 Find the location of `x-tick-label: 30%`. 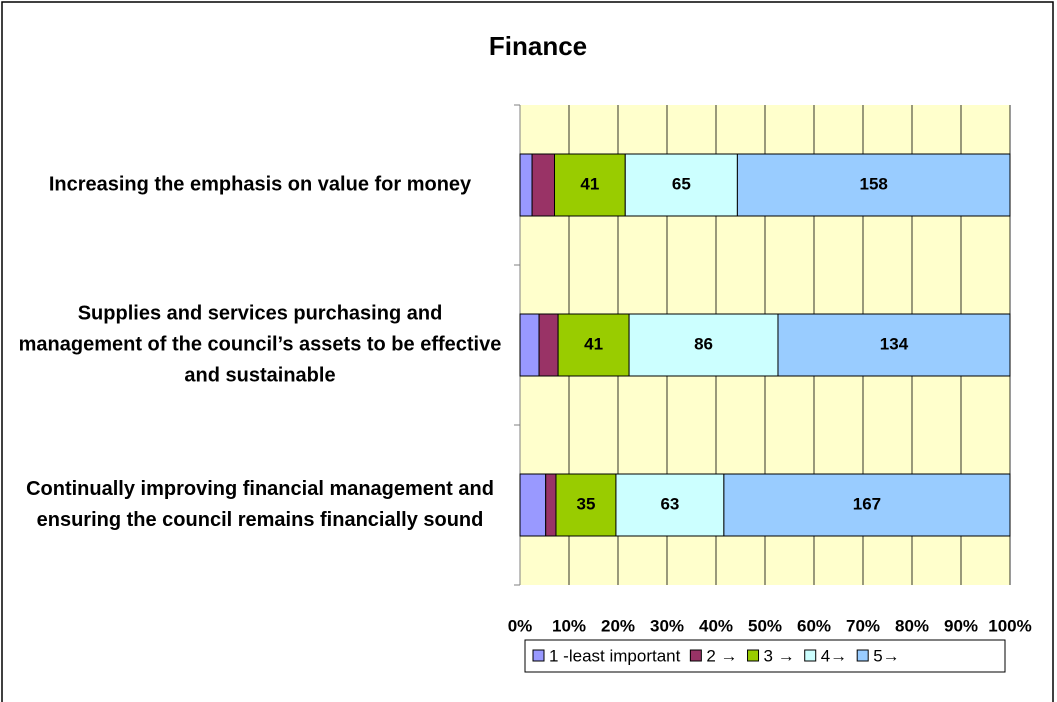

x-tick-label: 30% is located at coordinates (667, 625).